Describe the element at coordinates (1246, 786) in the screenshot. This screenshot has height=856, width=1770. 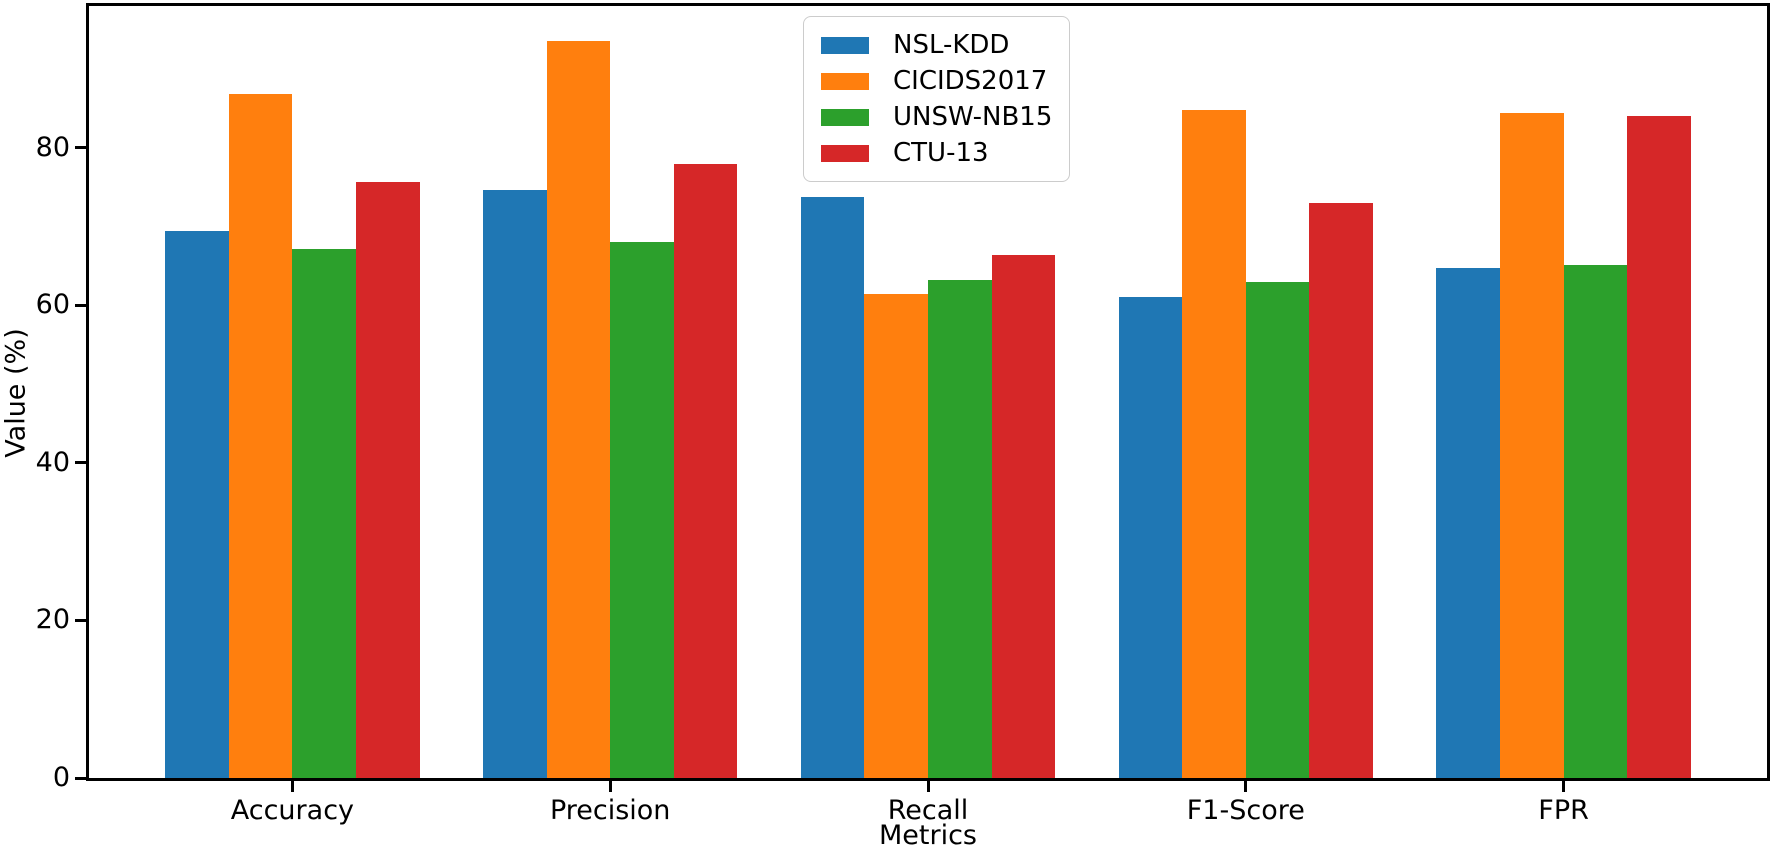
I see `x-tick-mark-f1-score` at that location.